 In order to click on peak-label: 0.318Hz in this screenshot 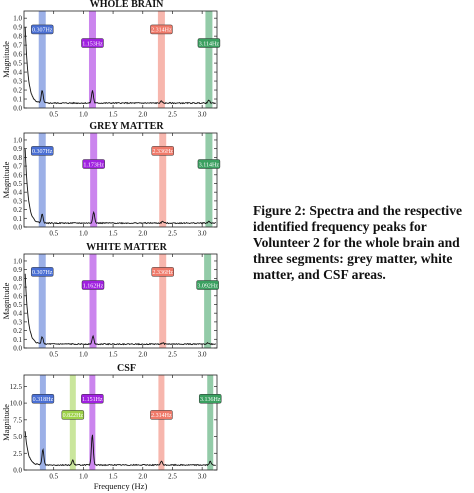, I will do `click(43, 400)`.